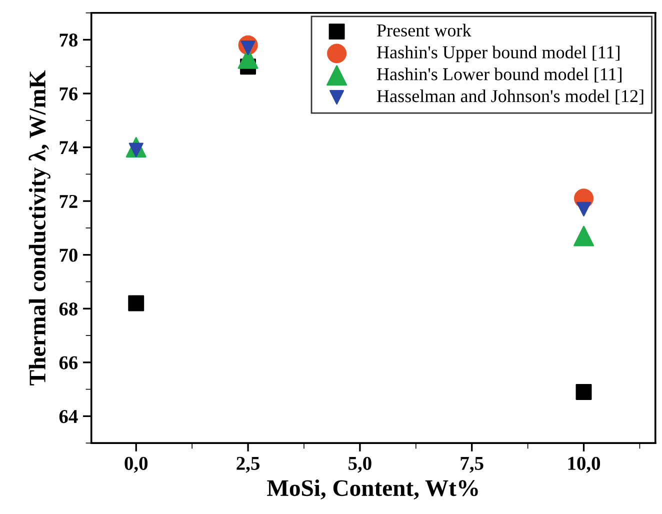 Image resolution: width=662 pixels, height=514 pixels. I want to click on y-tick-label: 76, so click(69, 93).